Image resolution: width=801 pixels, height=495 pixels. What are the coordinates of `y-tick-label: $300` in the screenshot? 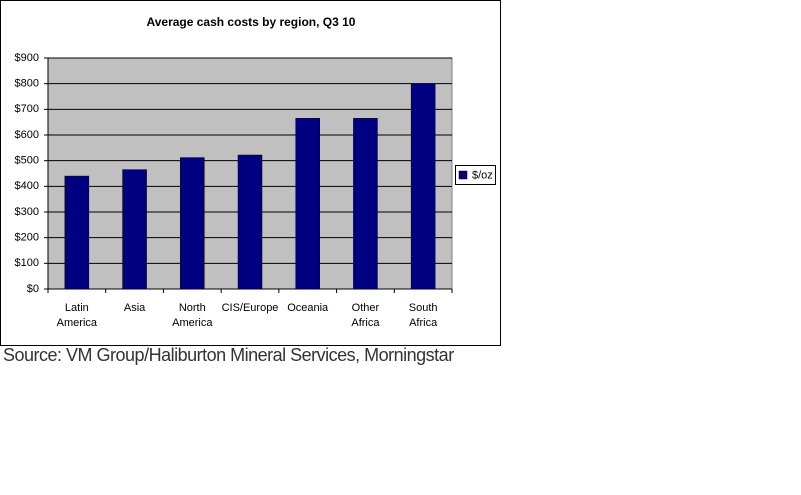 It's located at (27, 212).